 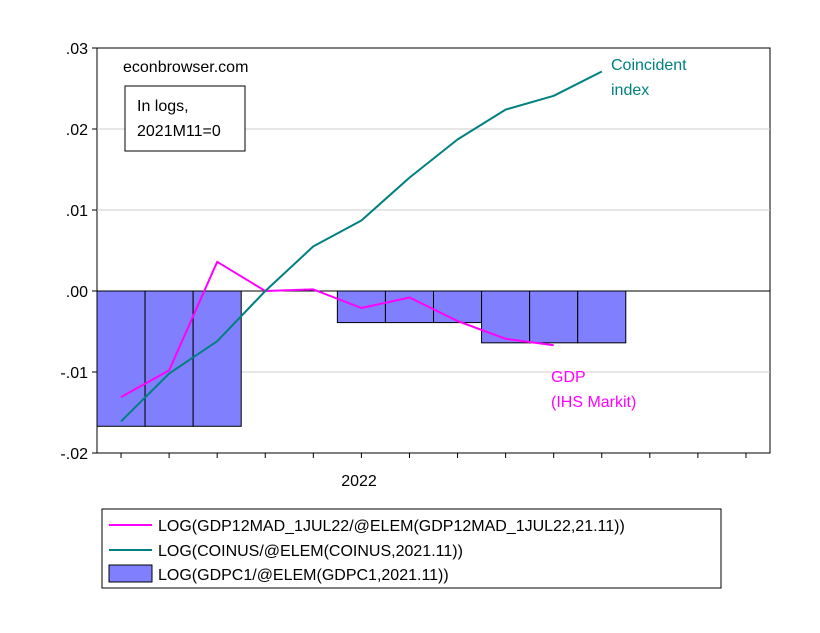 I want to click on note-box: In logs, 2021M11=0, so click(x=185, y=118).